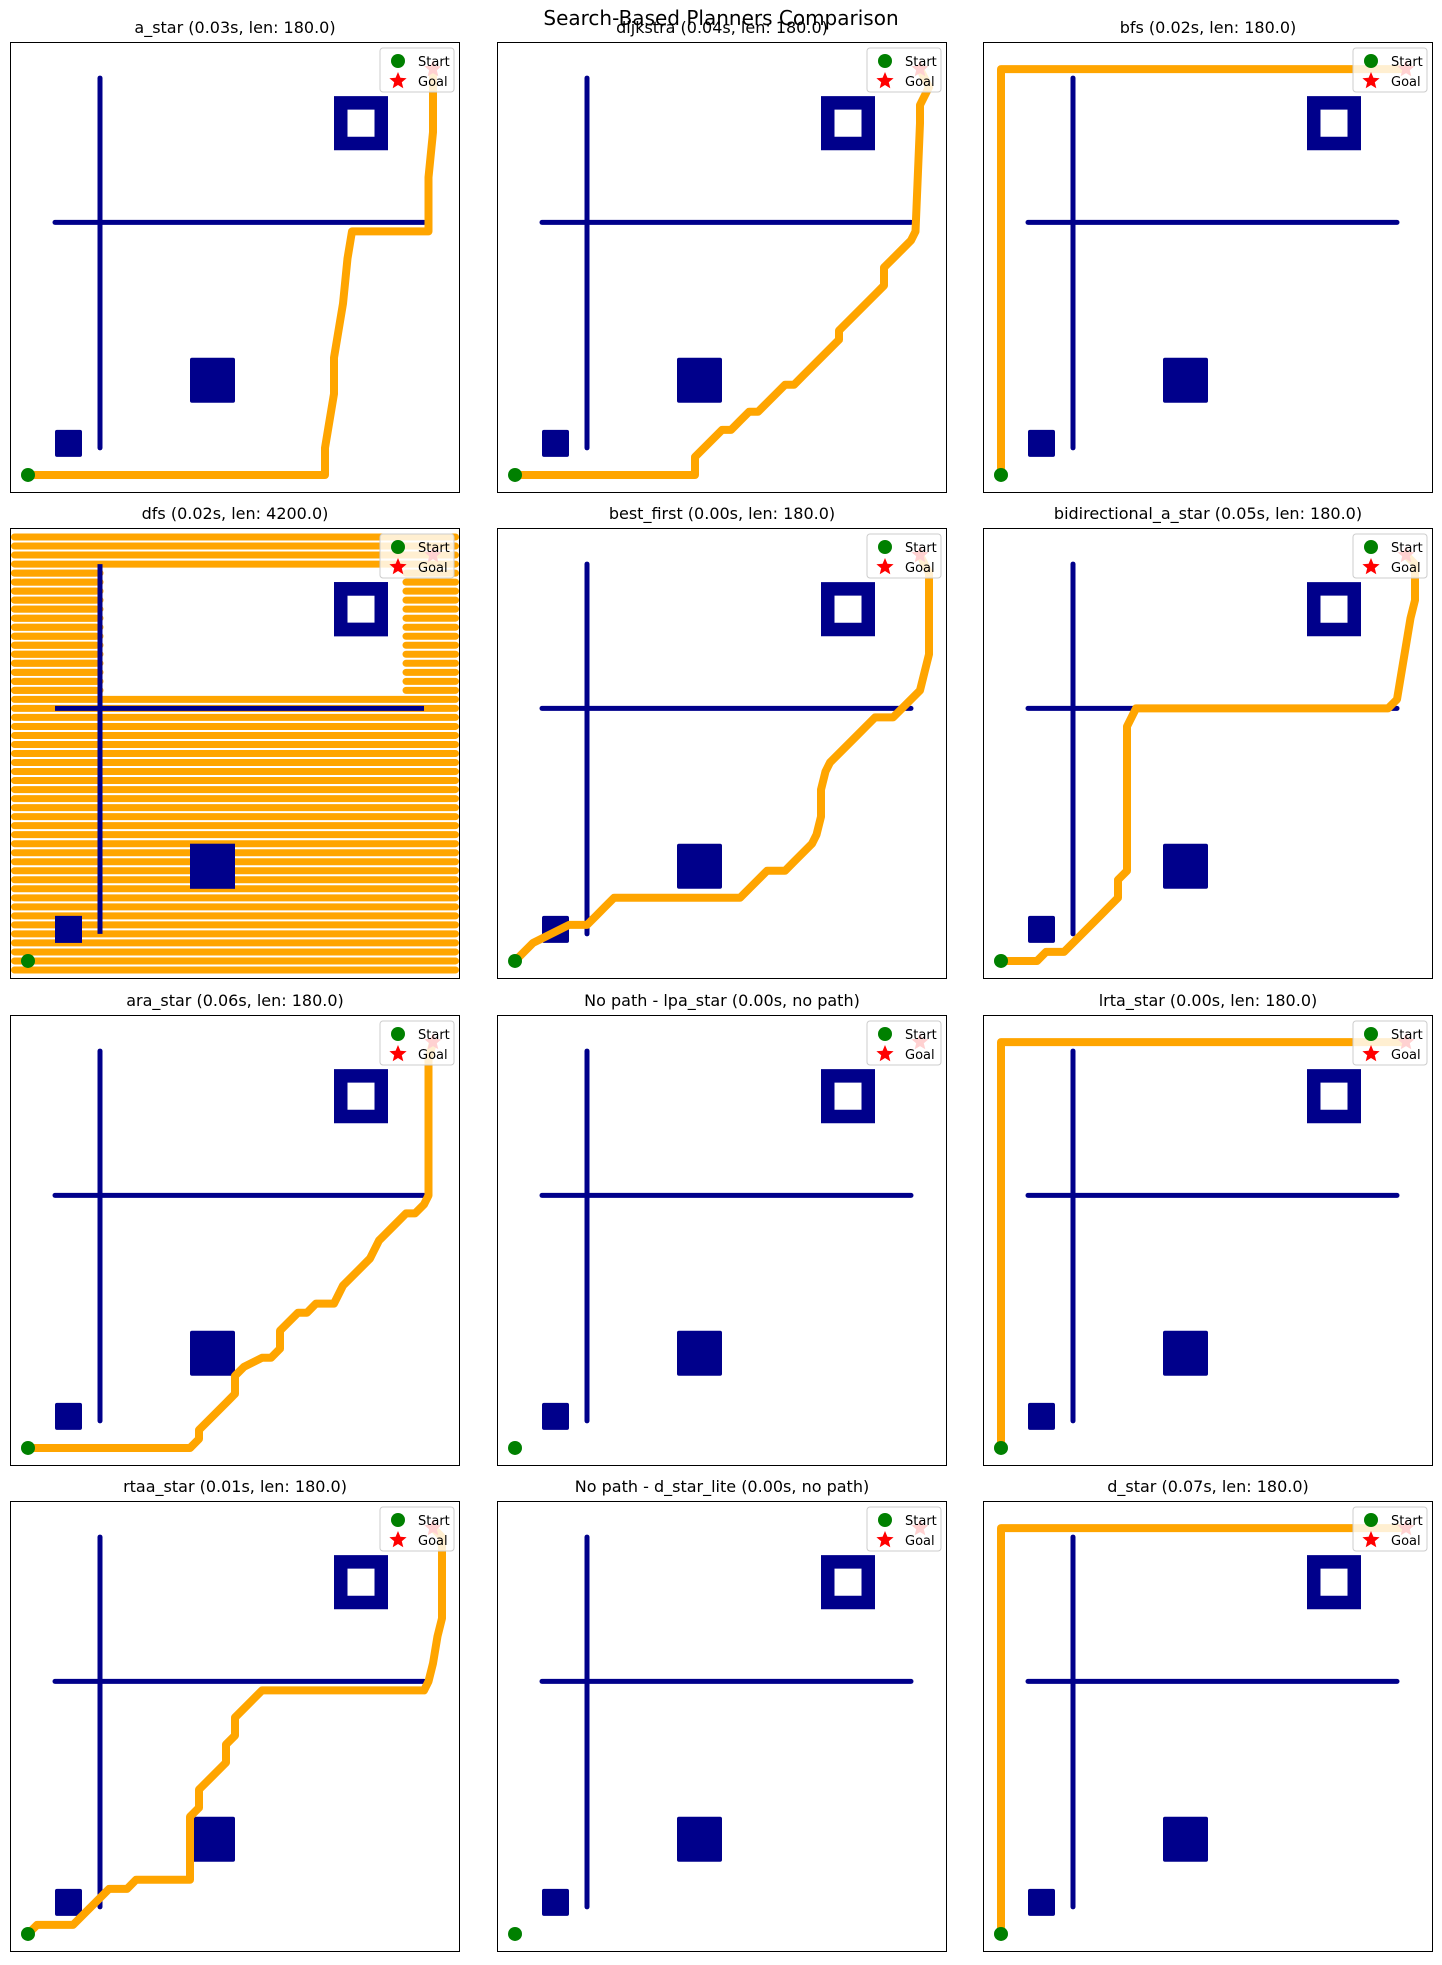 This screenshot has width=1442, height=1965. What do you see at coordinates (1208, 514) in the screenshot?
I see `subplot-title: bidirectional_a_star (0.05s, len: 180.0)` at bounding box center [1208, 514].